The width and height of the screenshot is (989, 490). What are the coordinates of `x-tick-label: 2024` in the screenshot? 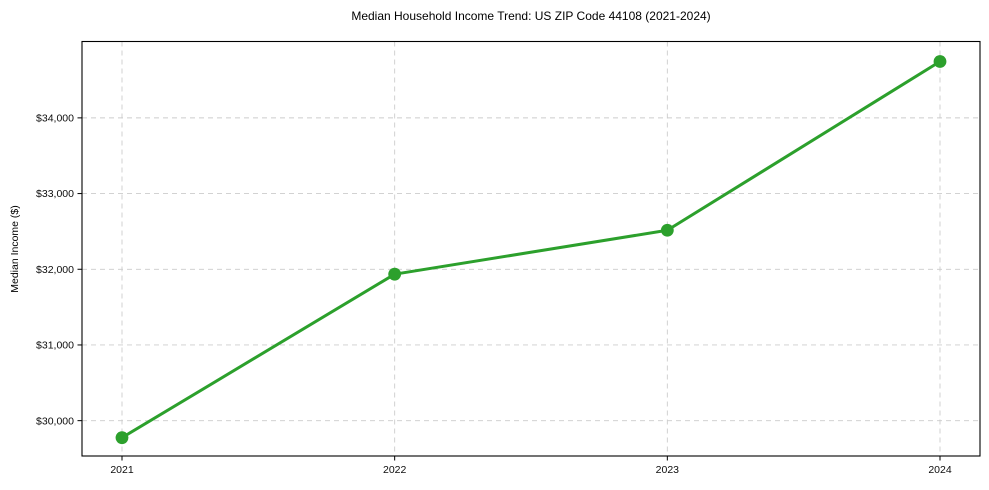 It's located at (940, 470).